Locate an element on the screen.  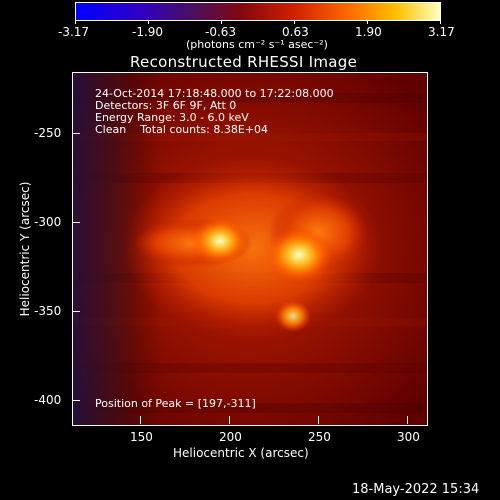
y-tick-label: -400 is located at coordinates (48, 400).